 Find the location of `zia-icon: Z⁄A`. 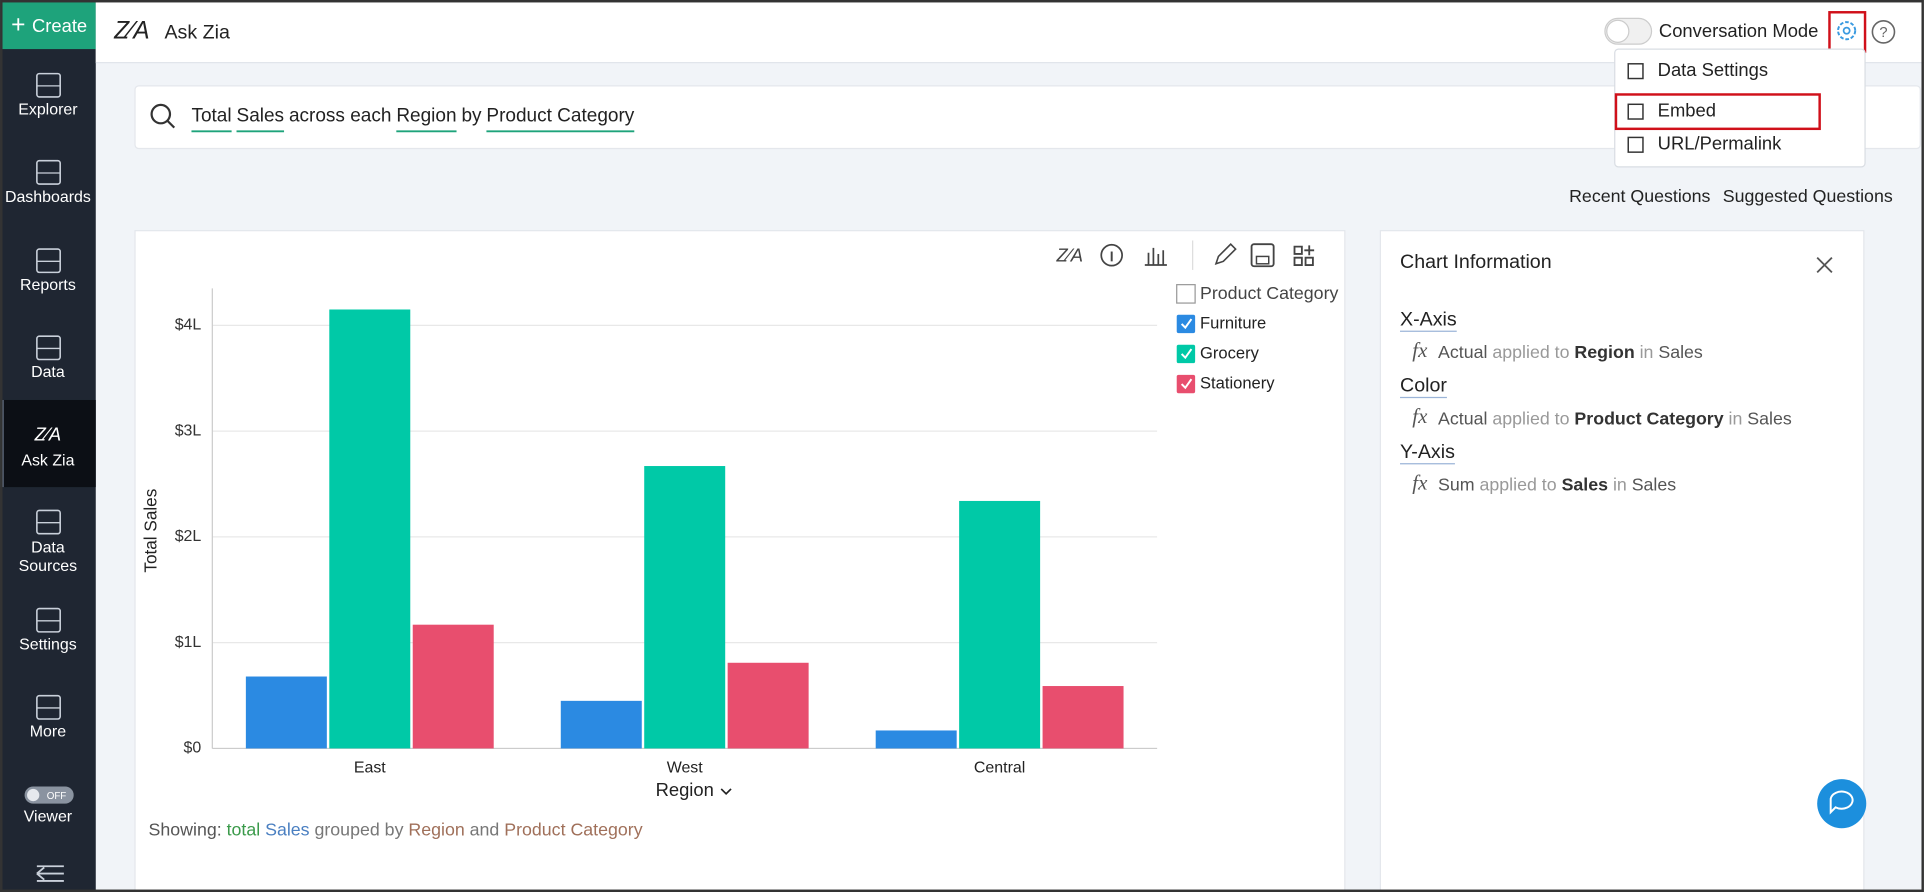

zia-icon: Z⁄A is located at coordinates (48, 433).